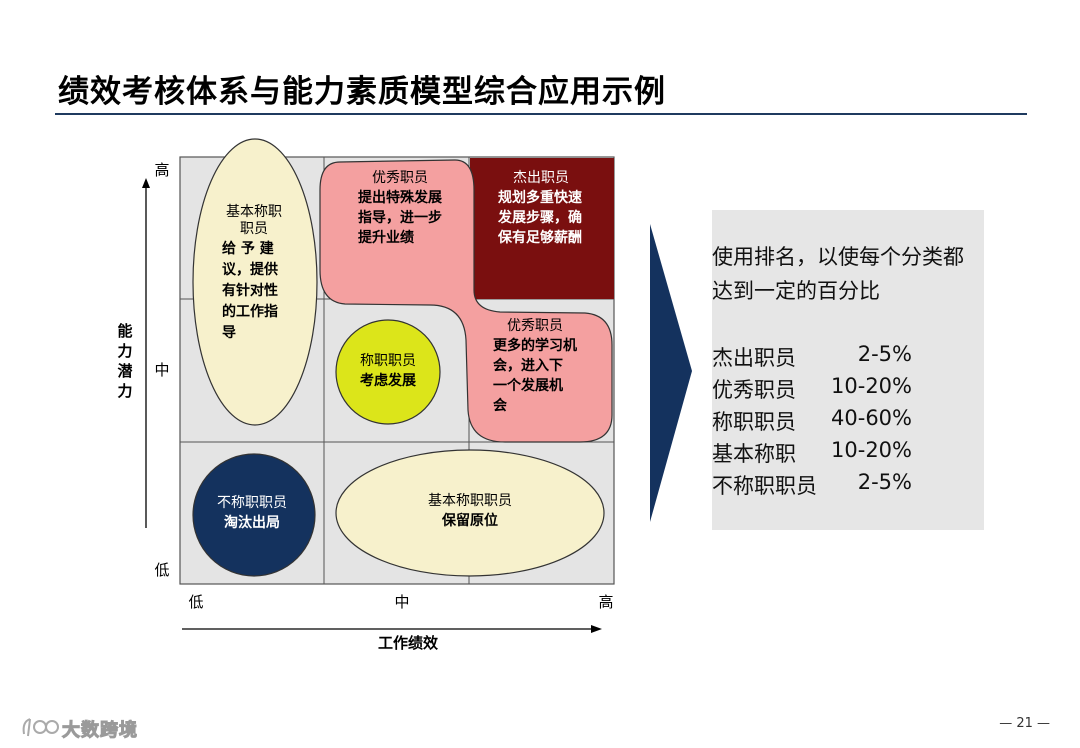 The height and width of the screenshot is (748, 1080). Describe the element at coordinates (388, 380) in the screenshot. I see `competent-action: 考虑发展` at that location.